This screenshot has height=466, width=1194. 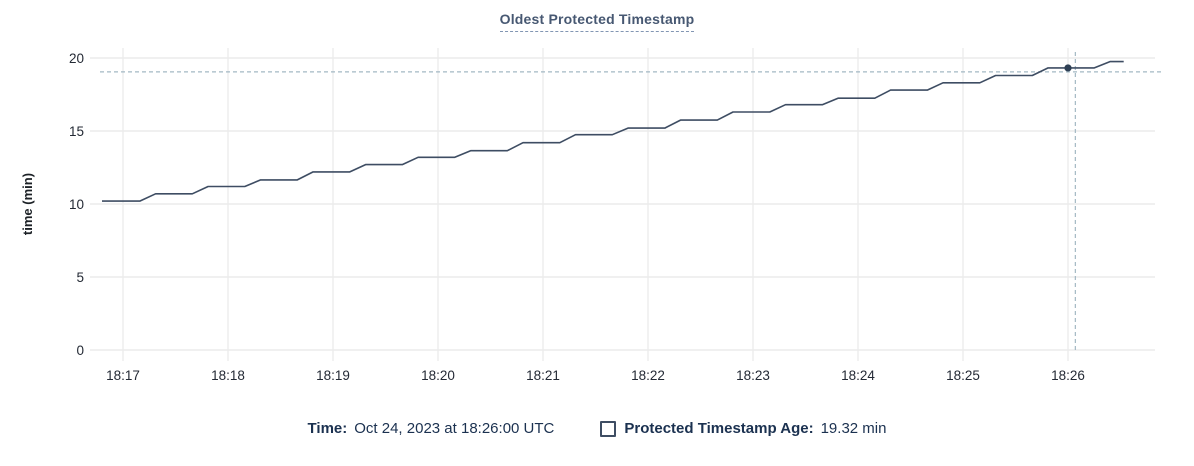 What do you see at coordinates (858, 375) in the screenshot?
I see `x-tick-label: 18:24` at bounding box center [858, 375].